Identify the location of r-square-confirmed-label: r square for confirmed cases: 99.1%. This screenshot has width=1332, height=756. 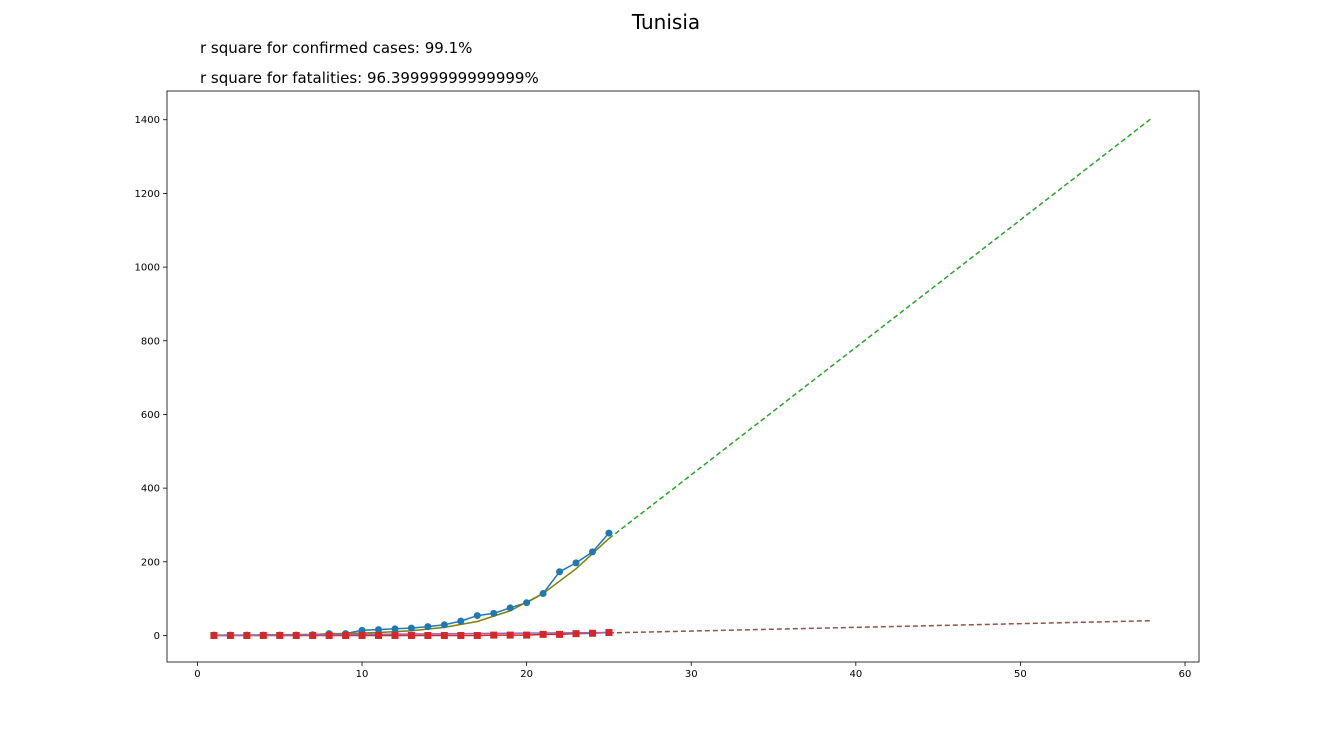
(336, 48).